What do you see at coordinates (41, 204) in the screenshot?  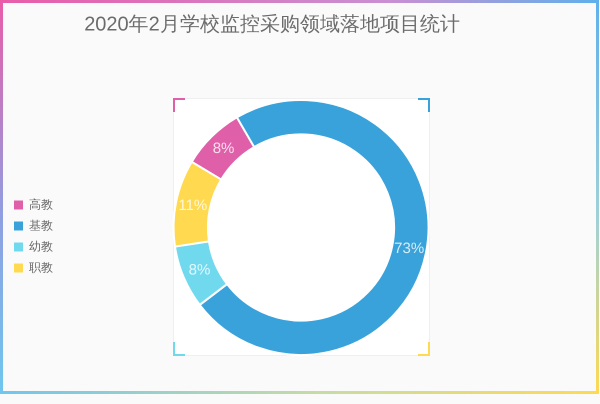 I see `legend-label: 高教` at bounding box center [41, 204].